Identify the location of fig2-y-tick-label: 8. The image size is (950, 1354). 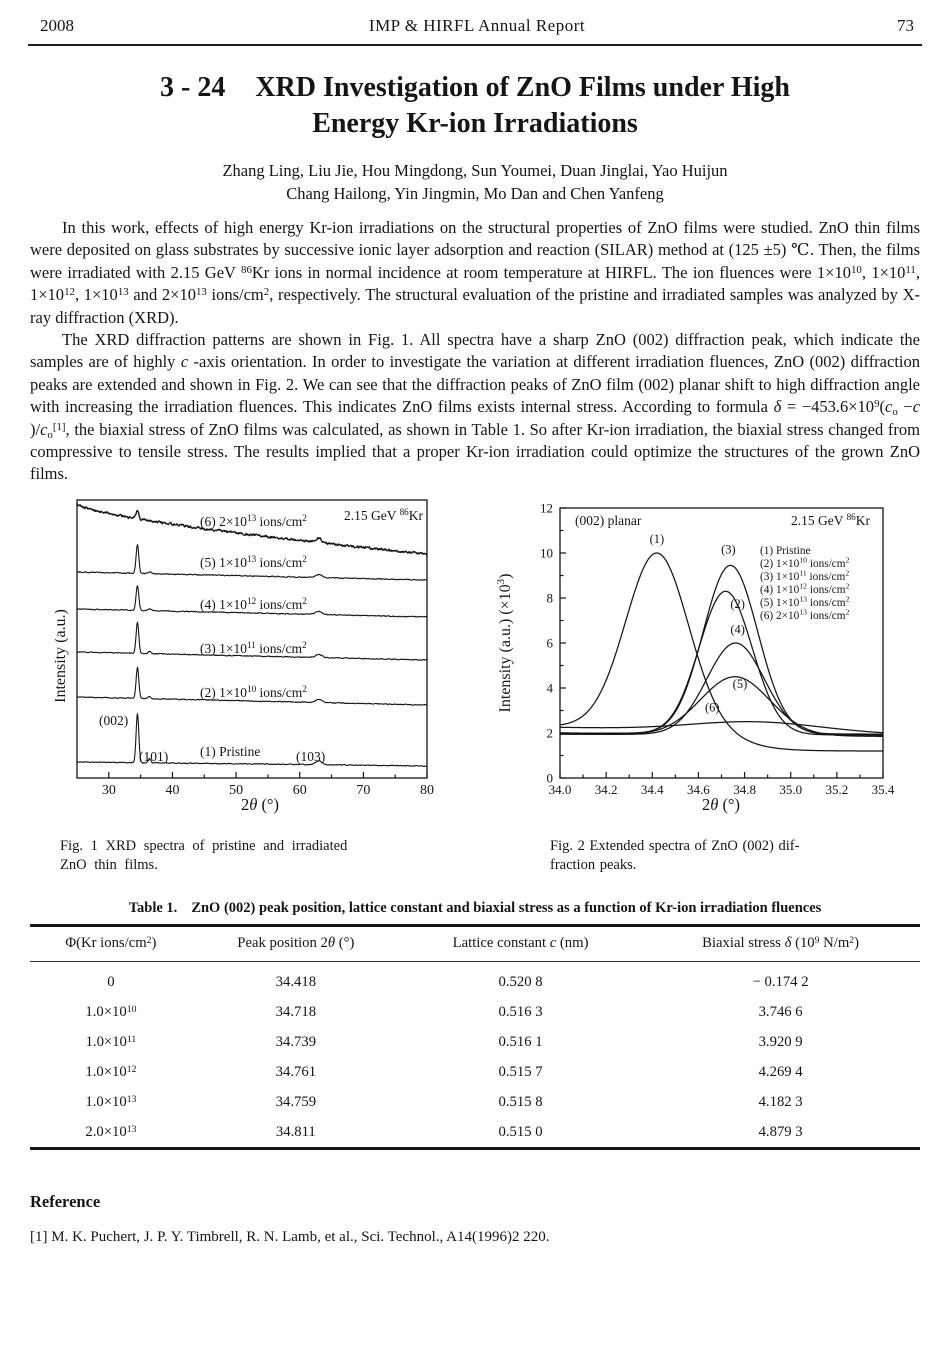
(550, 597).